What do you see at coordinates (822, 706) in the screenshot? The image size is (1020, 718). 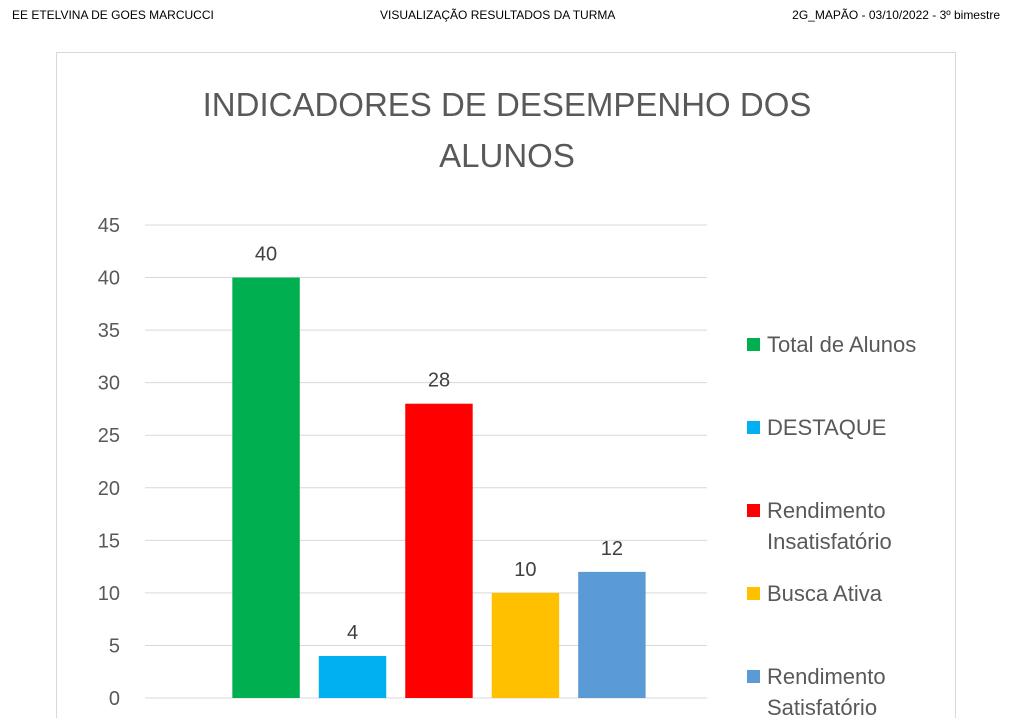 I see `legend-label: Satisfatório` at bounding box center [822, 706].